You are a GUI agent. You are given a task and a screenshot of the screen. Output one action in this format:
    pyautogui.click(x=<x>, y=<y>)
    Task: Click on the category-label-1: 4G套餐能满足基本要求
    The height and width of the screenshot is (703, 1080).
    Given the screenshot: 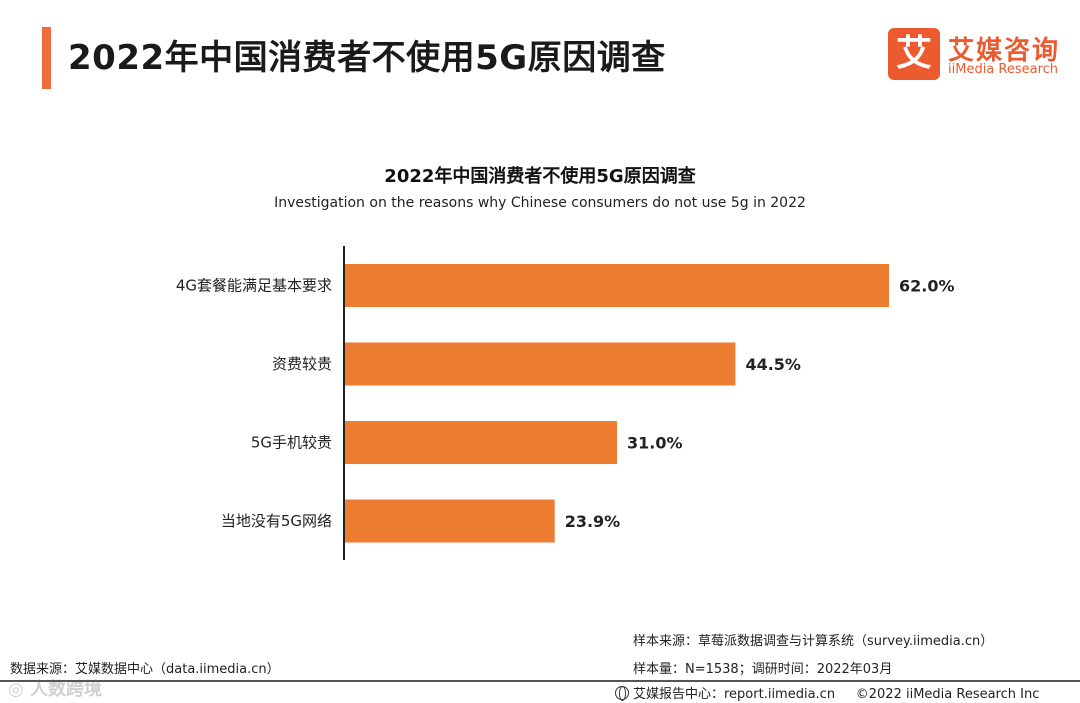 What is the action you would take?
    pyautogui.click(x=254, y=286)
    